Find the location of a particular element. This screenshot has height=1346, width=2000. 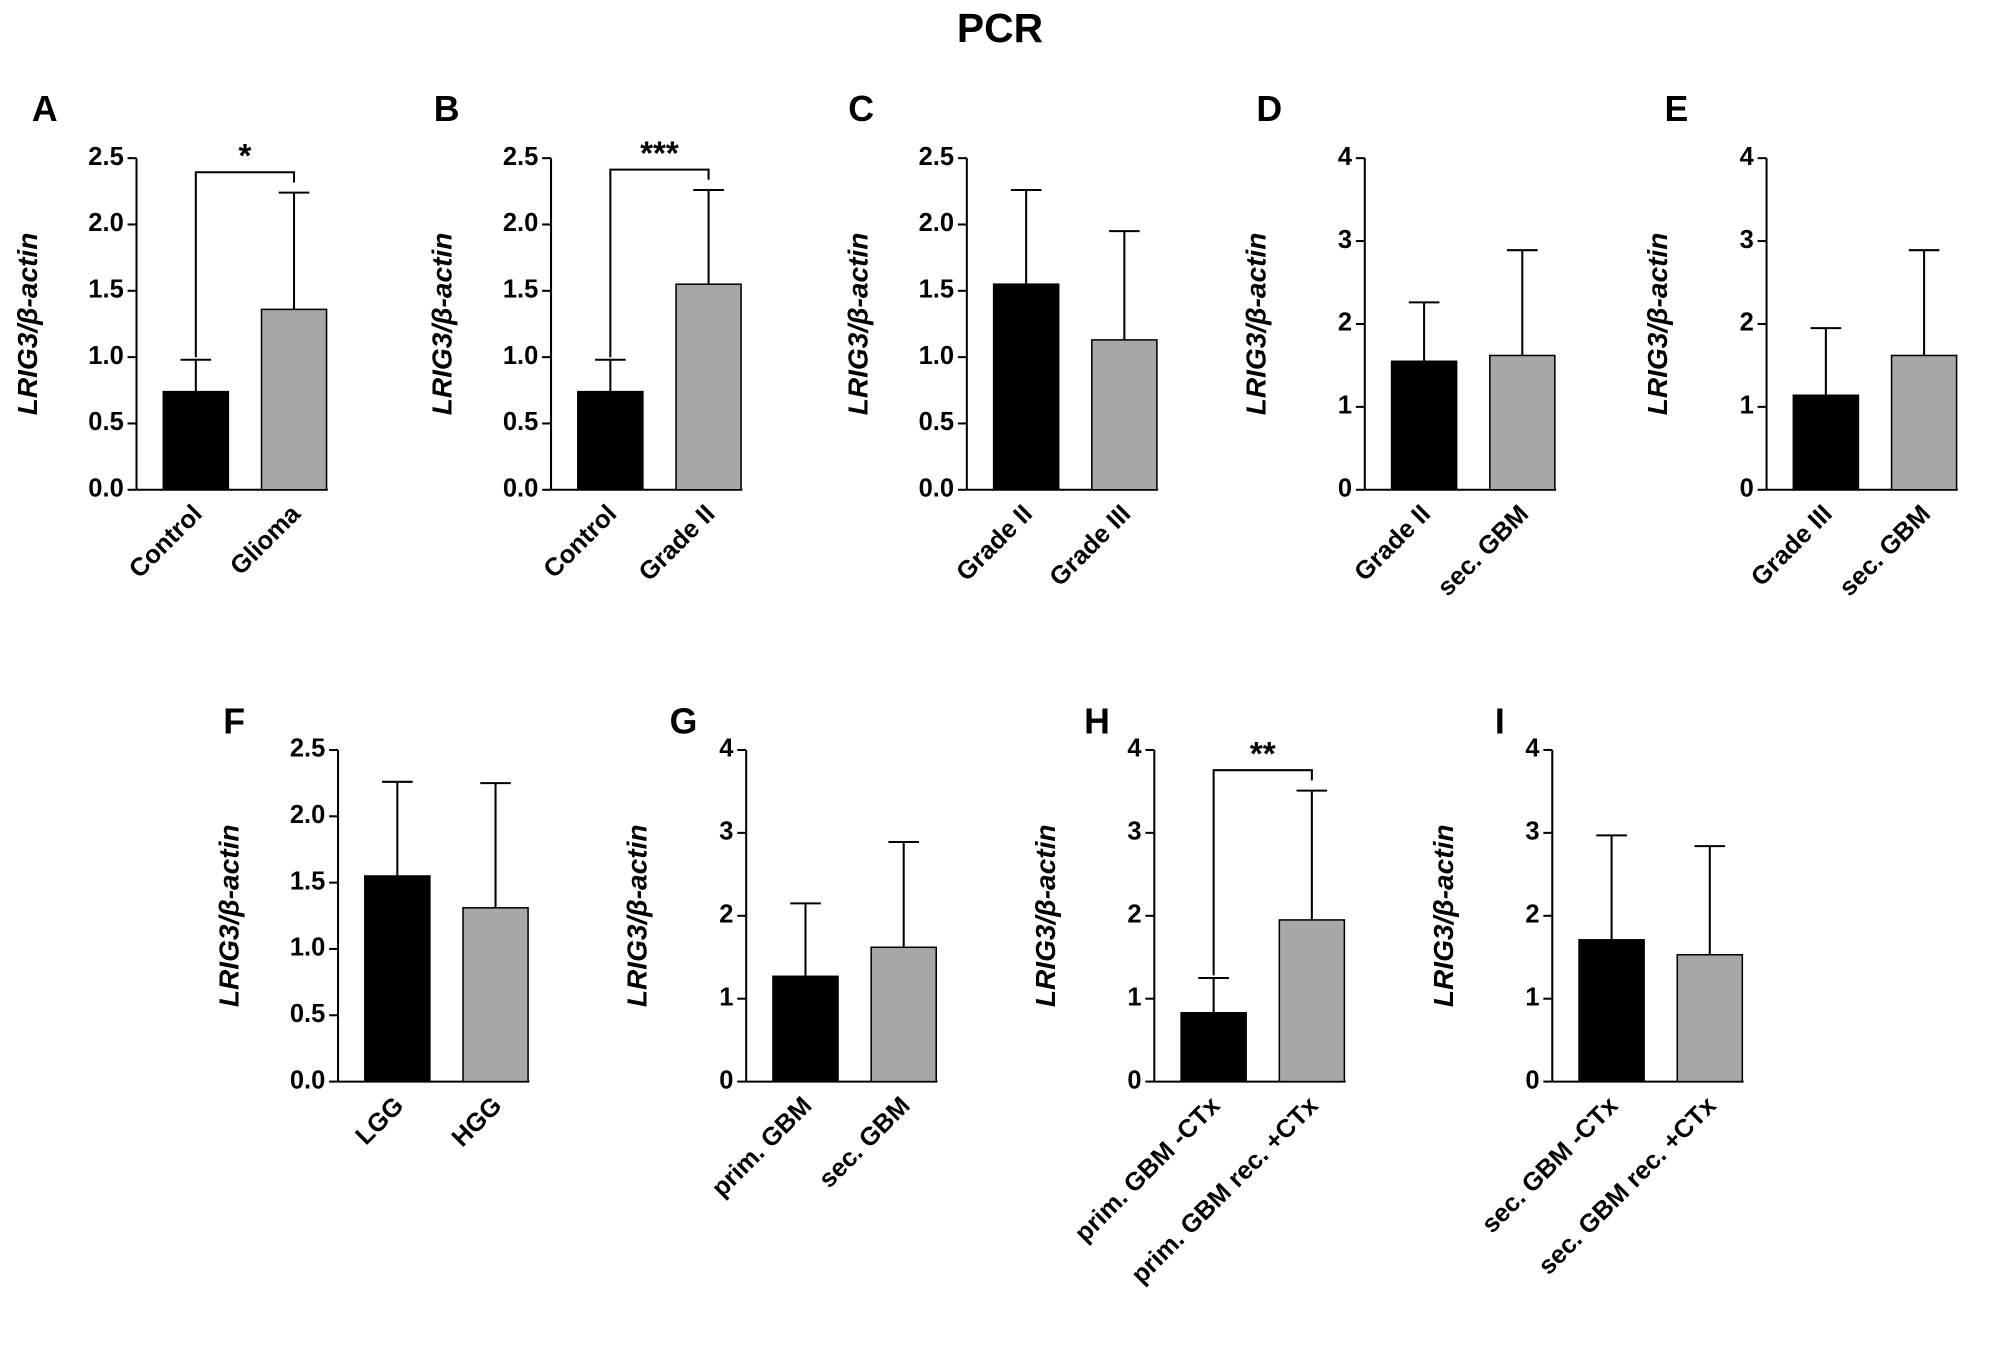

x-tick-label: HGG is located at coordinates (477, 1122).